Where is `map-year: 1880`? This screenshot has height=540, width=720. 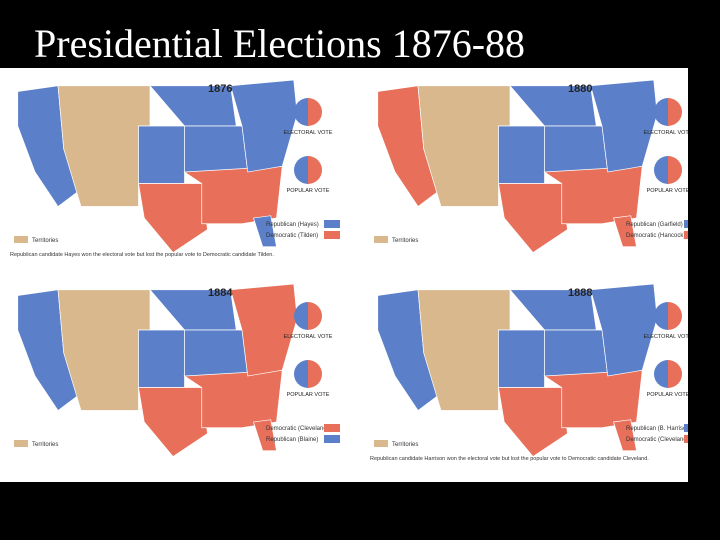 map-year: 1880 is located at coordinates (580, 89).